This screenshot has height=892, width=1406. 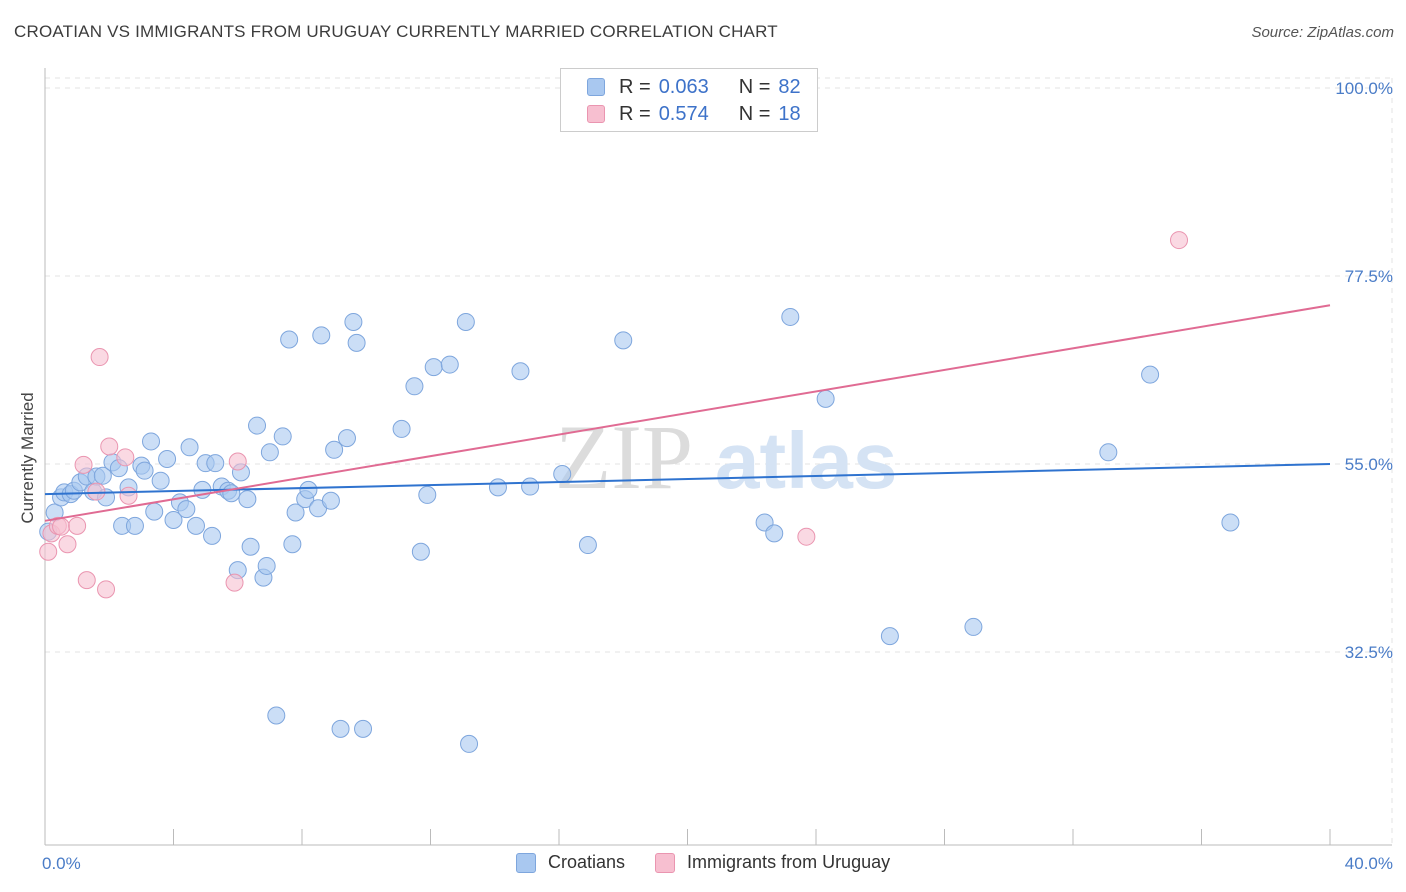 I want to click on stats-legend: R = 0.063 N = 82 R = 0.574 N = 18, so click(x=689, y=100).